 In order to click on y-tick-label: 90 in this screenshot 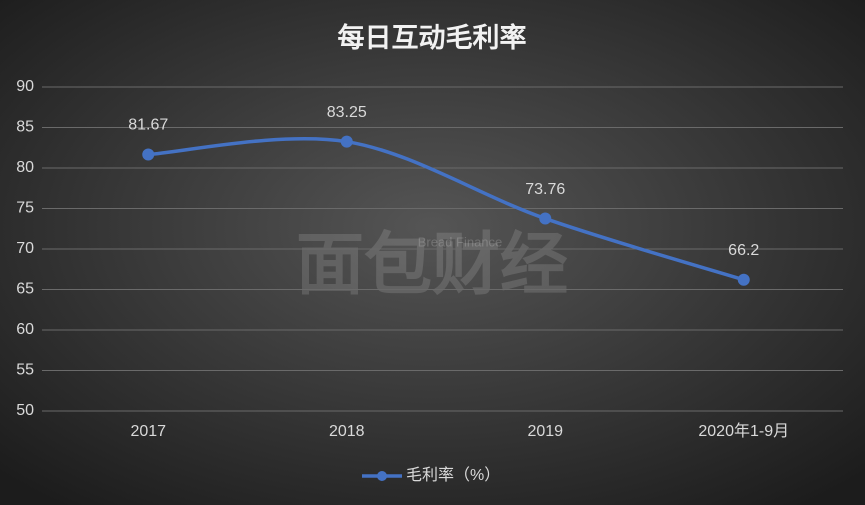, I will do `click(25, 86)`.